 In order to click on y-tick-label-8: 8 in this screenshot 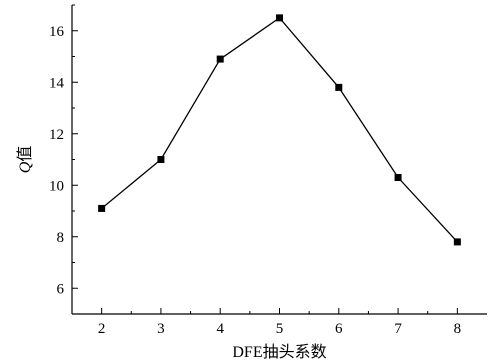, I will do `click(61, 238)`.